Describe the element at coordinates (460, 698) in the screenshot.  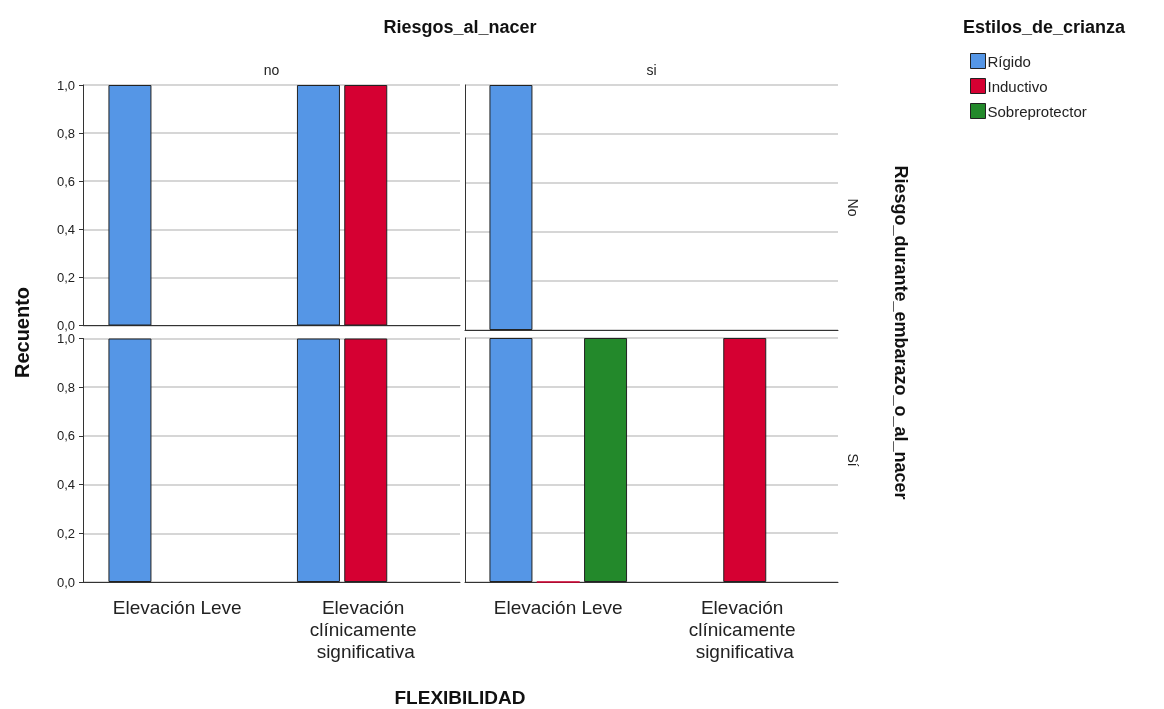
I see `x-axis-title: FLEXIBILIDAD` at that location.